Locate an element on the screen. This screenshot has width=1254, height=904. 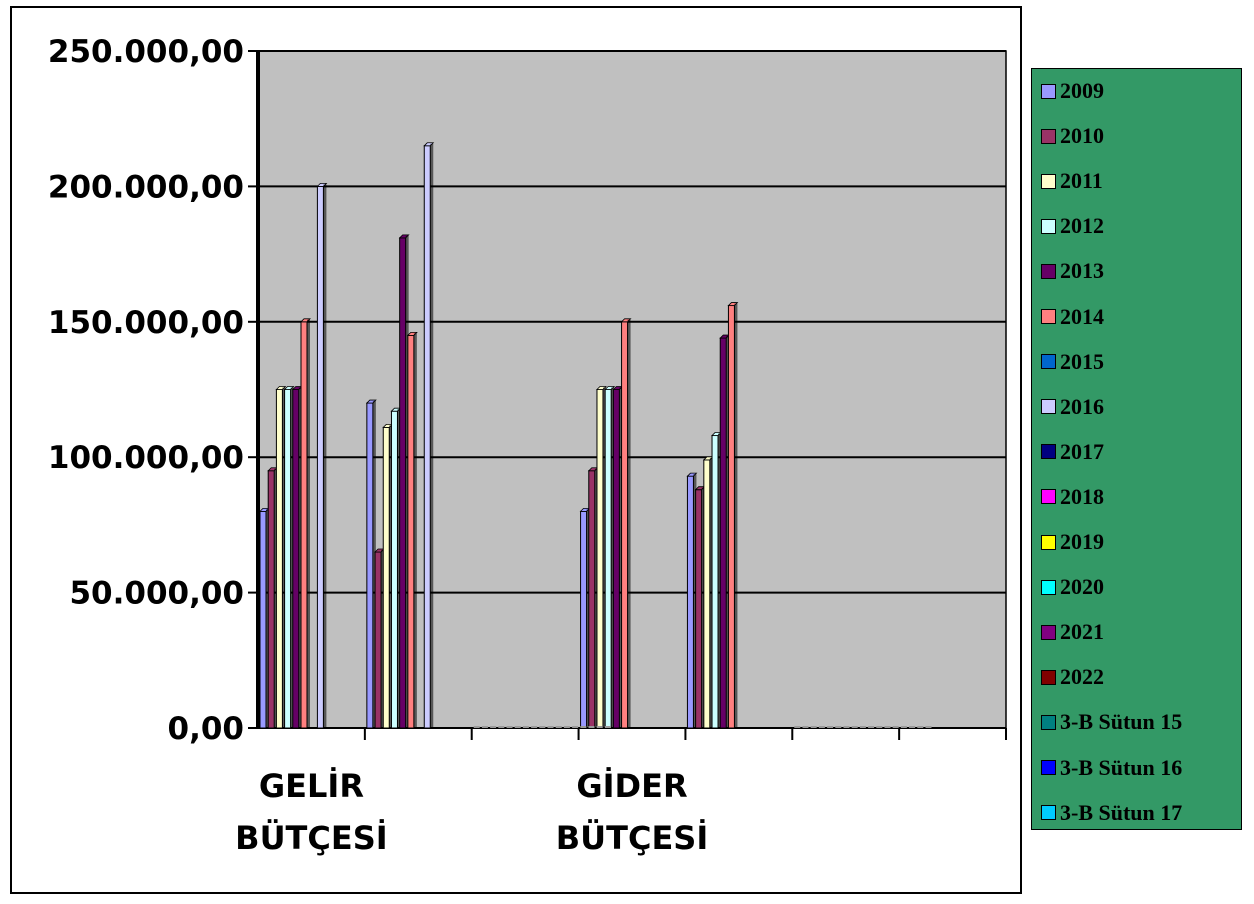
legend-item: 2019 is located at coordinates (1072, 542).